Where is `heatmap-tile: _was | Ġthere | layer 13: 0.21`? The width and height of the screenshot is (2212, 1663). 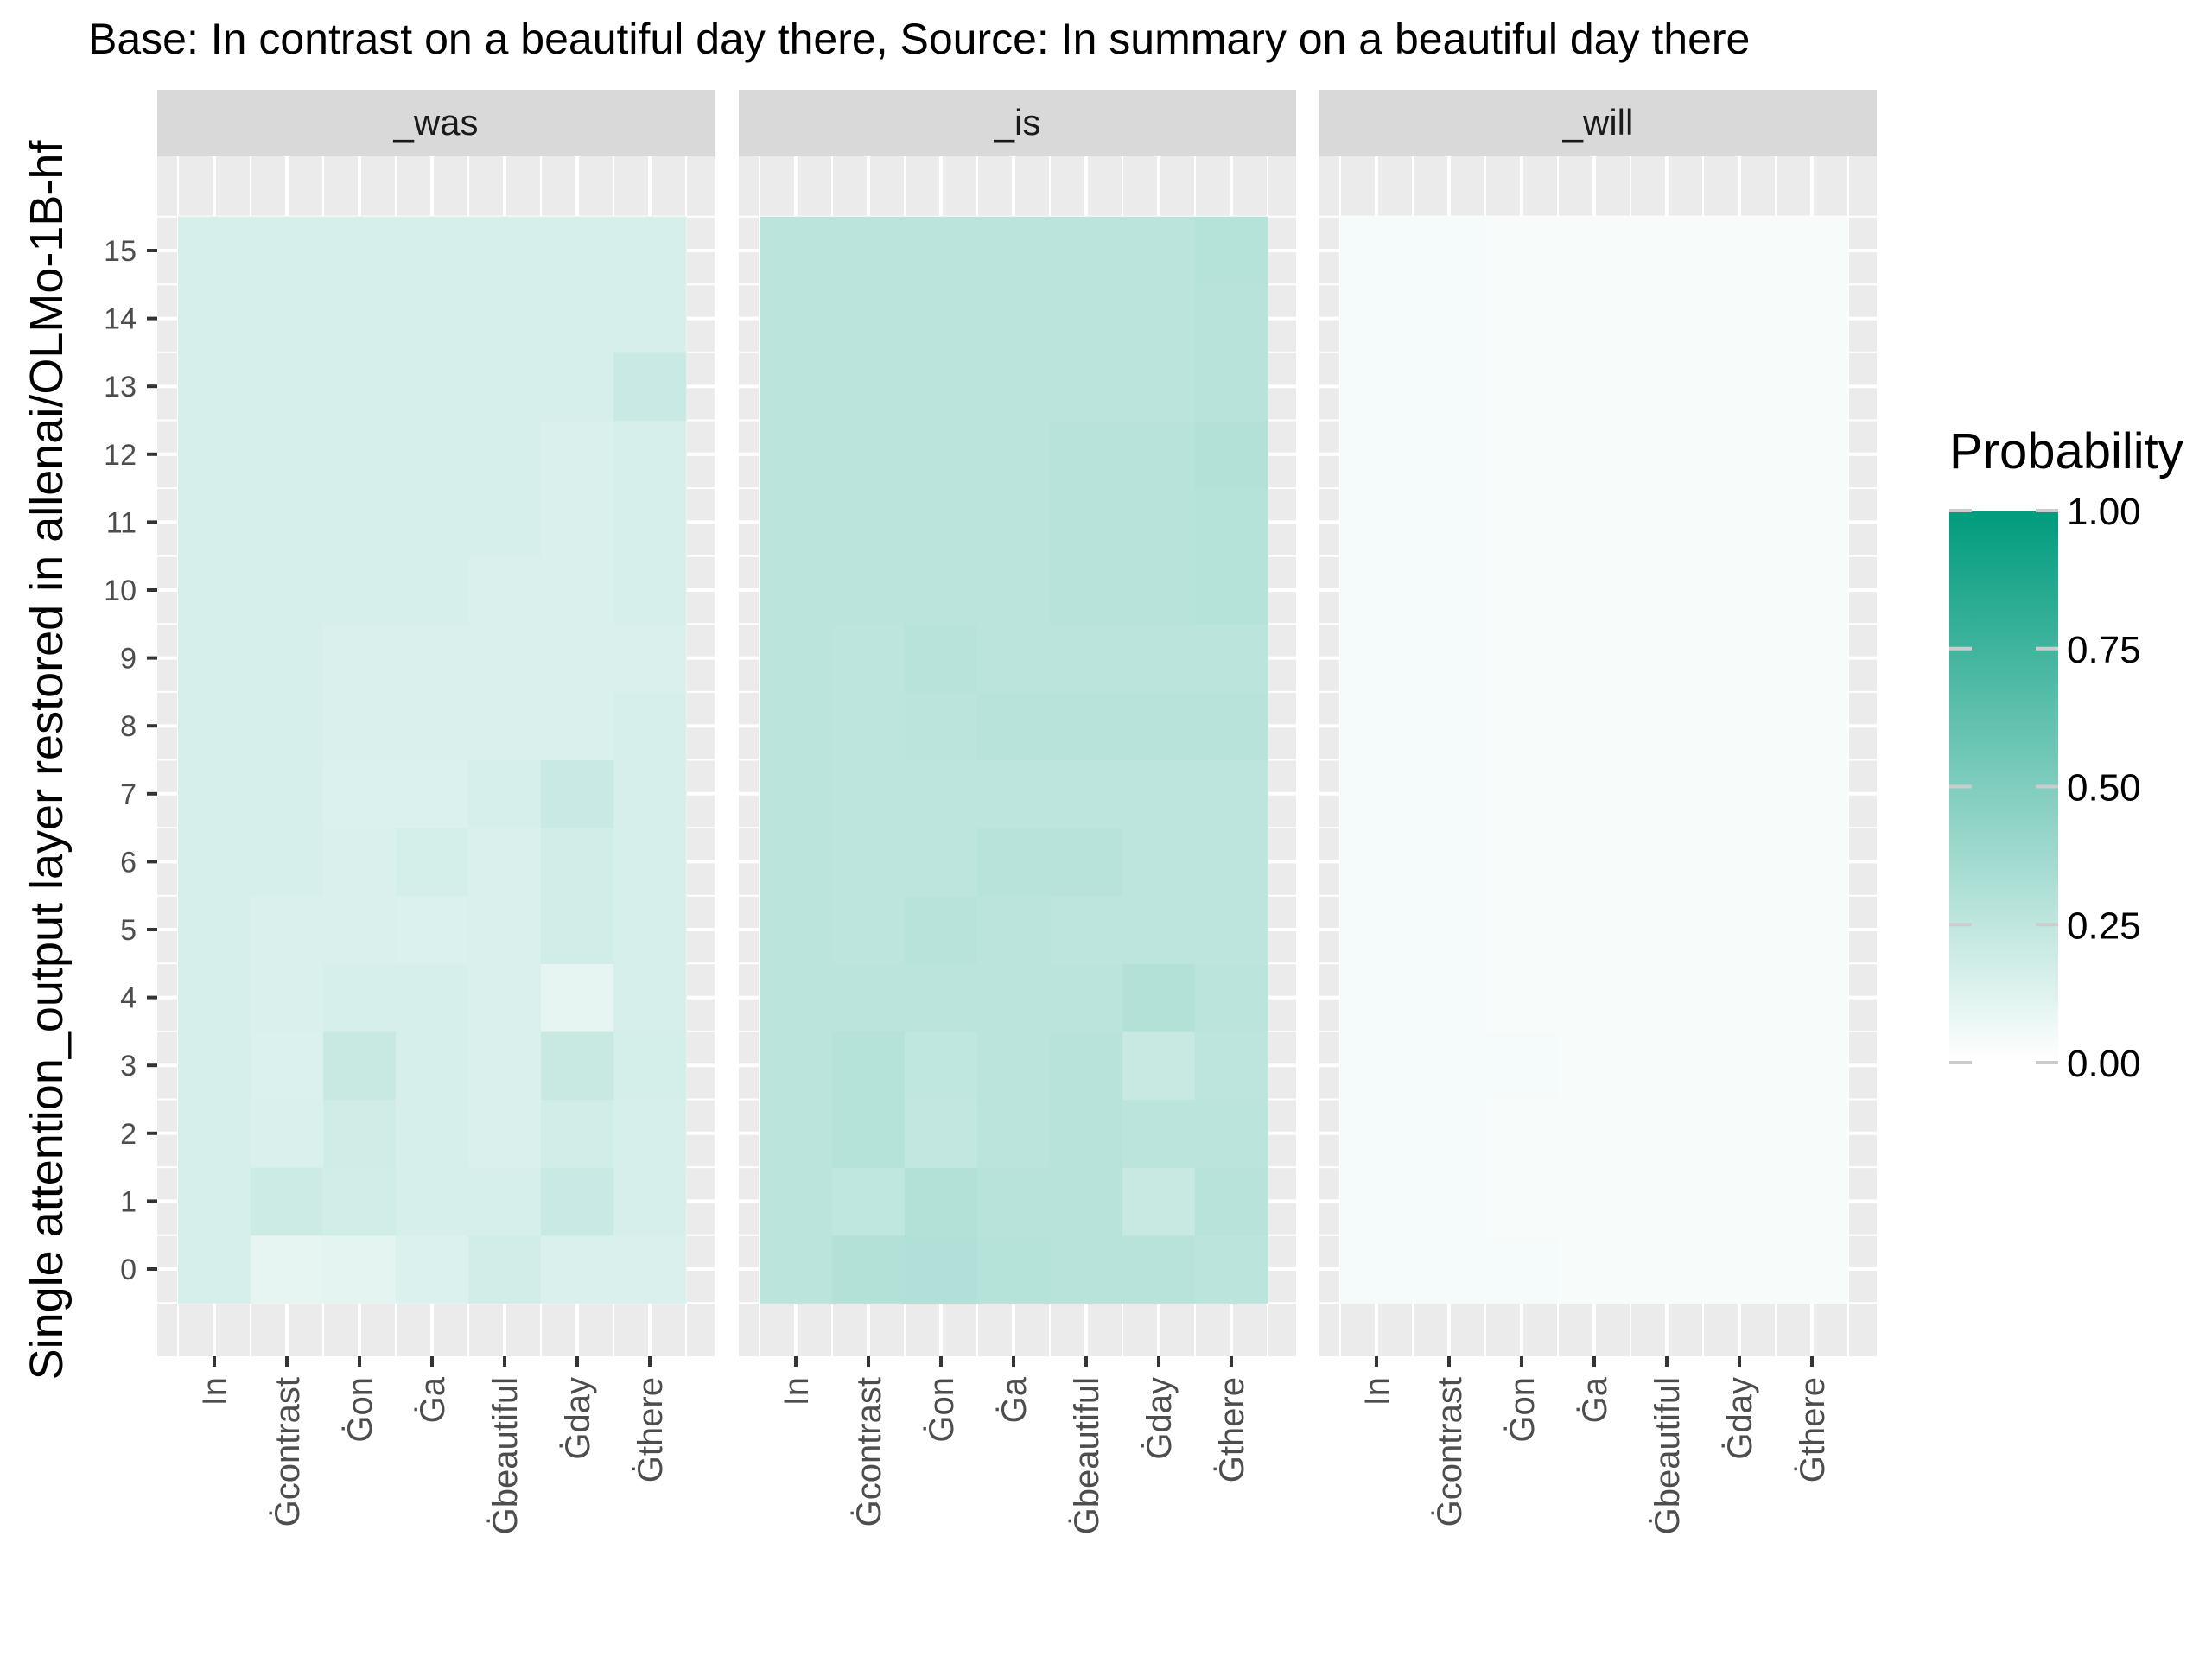 heatmap-tile: _was | Ġthere | layer 13: 0.21 is located at coordinates (650, 387).